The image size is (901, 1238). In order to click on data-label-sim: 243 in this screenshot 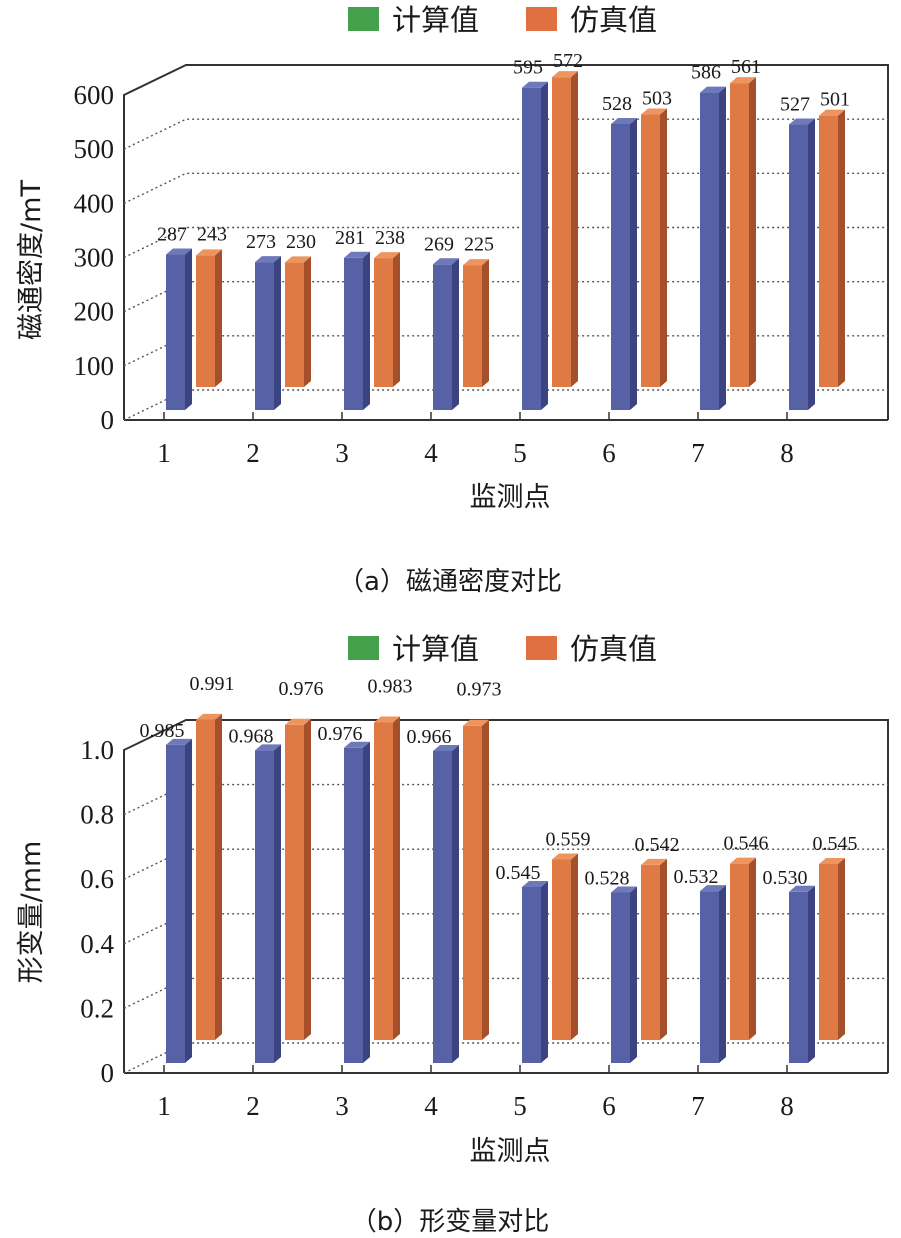, I will do `click(212, 235)`.